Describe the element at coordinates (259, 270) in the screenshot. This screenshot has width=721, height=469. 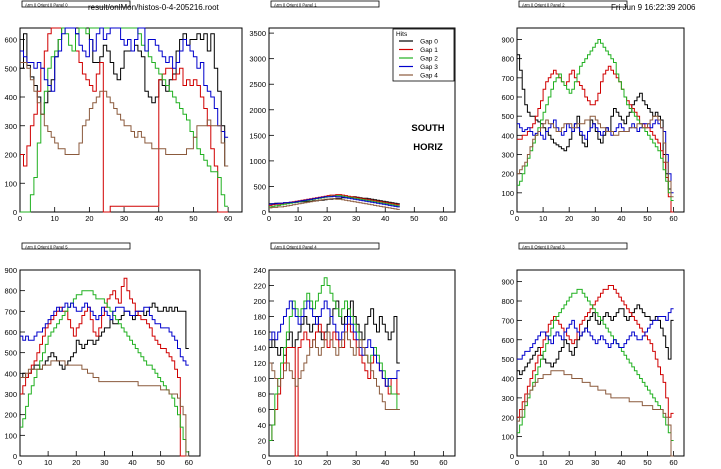
I see `y-tick-label: 240` at that location.